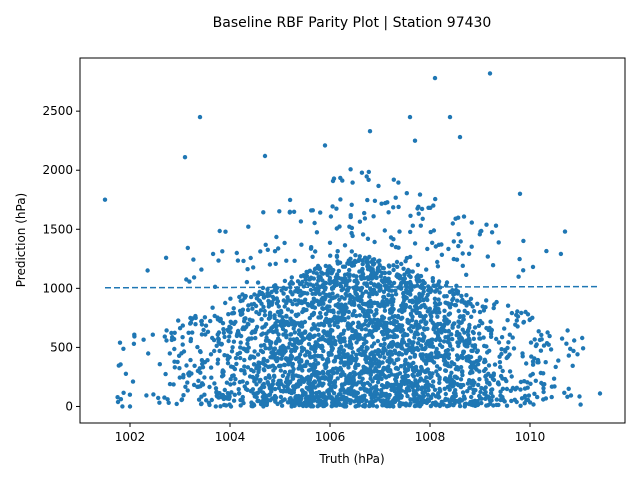  Describe the element at coordinates (57, 288) in the screenshot. I see `y-tick-label: 1000` at that location.